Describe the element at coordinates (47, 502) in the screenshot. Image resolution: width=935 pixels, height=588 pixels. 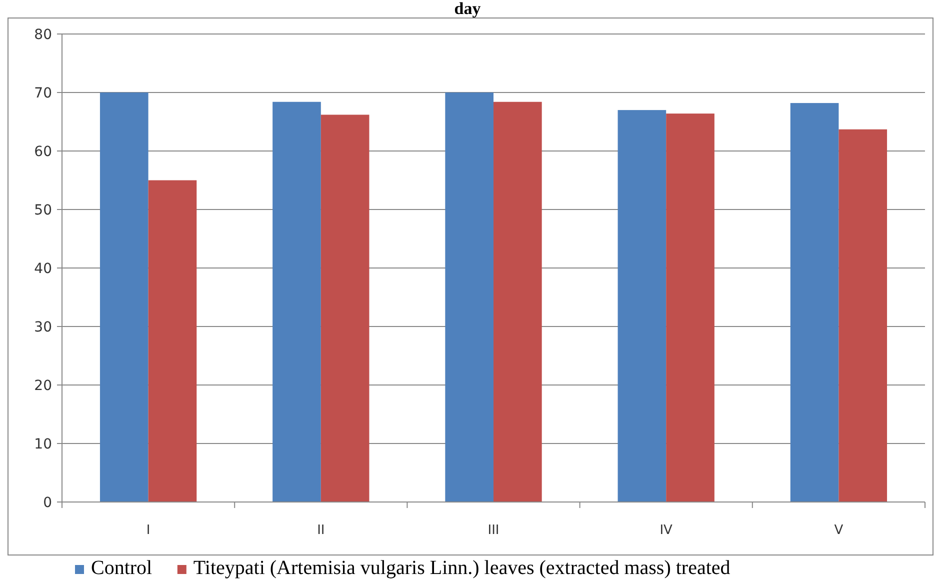
I see `y-tick-label: 0` at that location.